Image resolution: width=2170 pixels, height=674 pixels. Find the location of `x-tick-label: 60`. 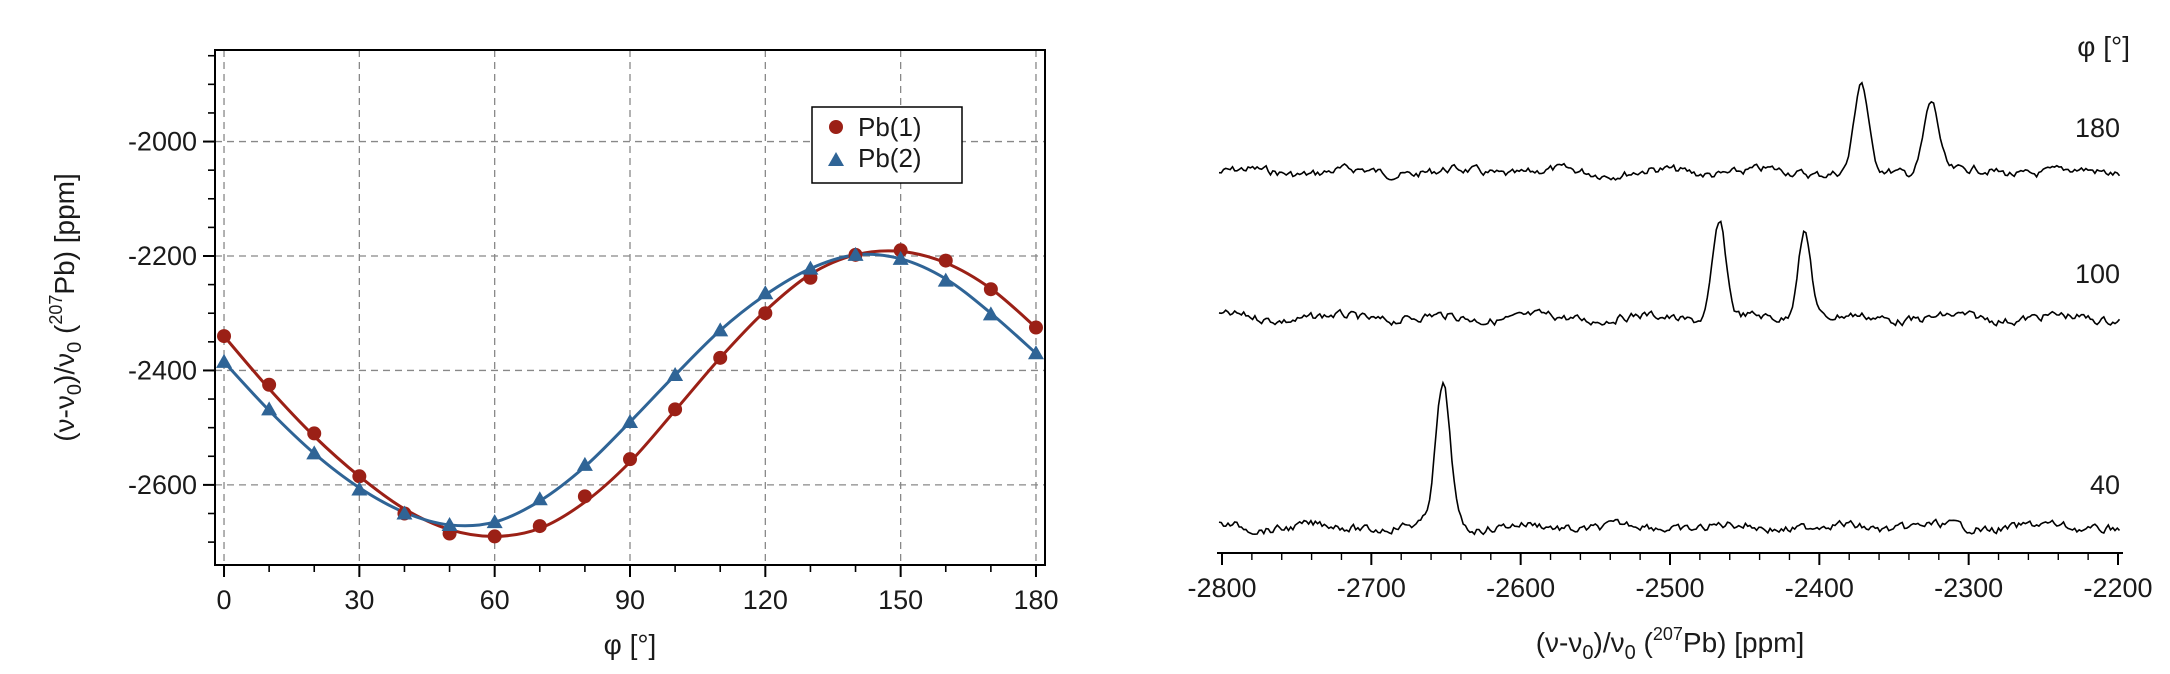

x-tick-label: 60 is located at coordinates (495, 600).